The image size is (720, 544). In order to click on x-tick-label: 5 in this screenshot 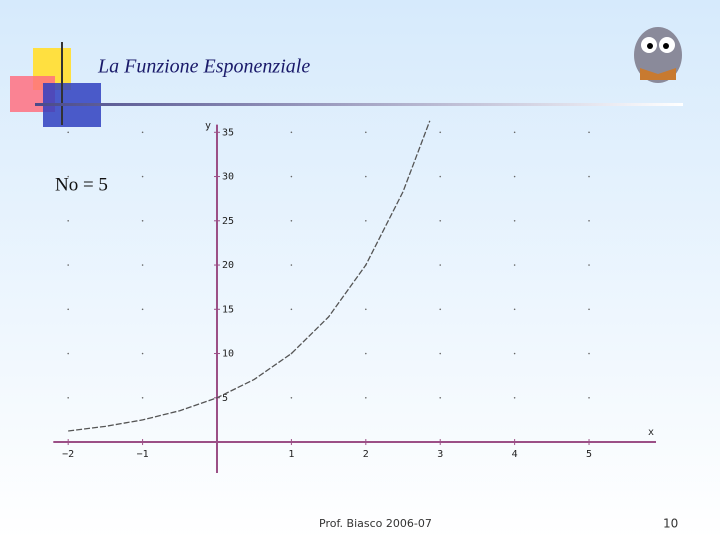, I will do `click(589, 454)`.